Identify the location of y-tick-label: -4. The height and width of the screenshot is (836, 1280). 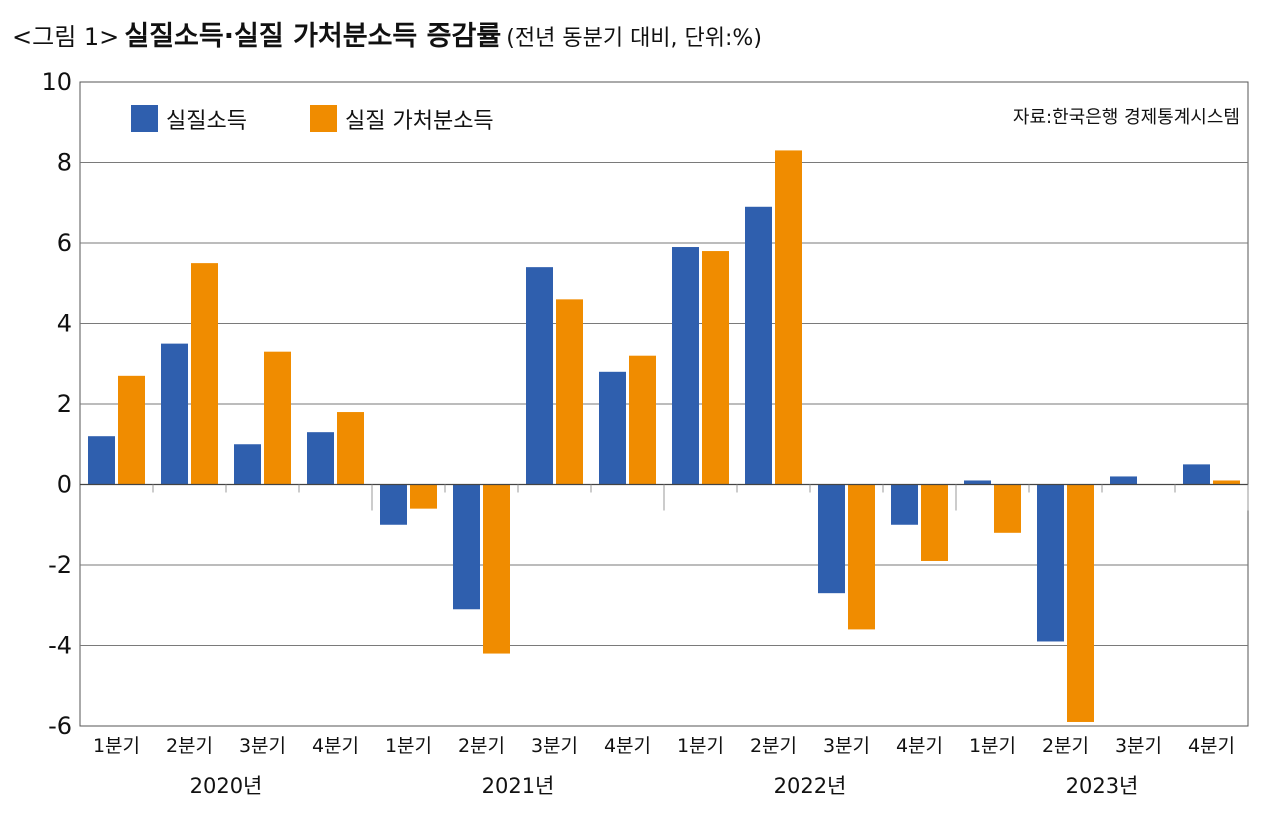
(60, 646).